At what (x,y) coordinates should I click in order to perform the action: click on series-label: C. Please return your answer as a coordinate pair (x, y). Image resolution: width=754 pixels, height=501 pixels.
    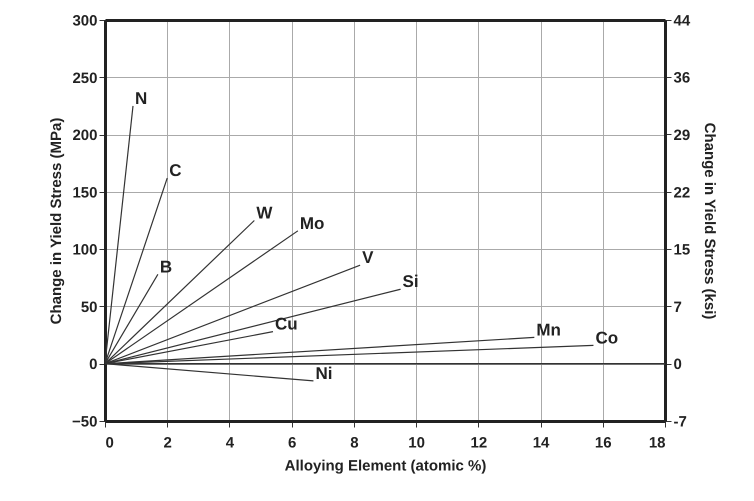
    Looking at the image, I should click on (175, 170).